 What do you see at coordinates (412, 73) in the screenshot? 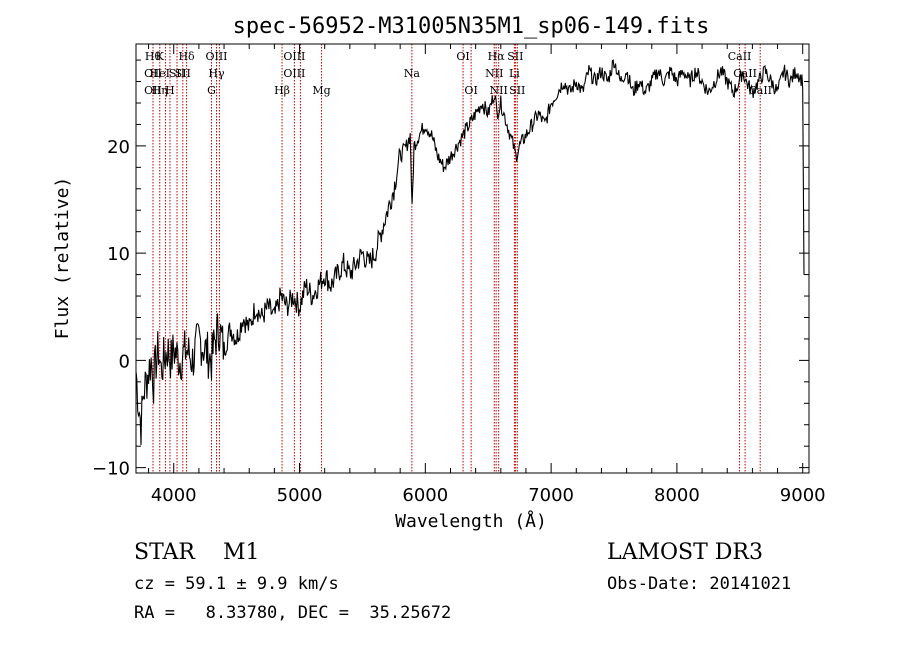
I see `line-marker-label: Na` at bounding box center [412, 73].